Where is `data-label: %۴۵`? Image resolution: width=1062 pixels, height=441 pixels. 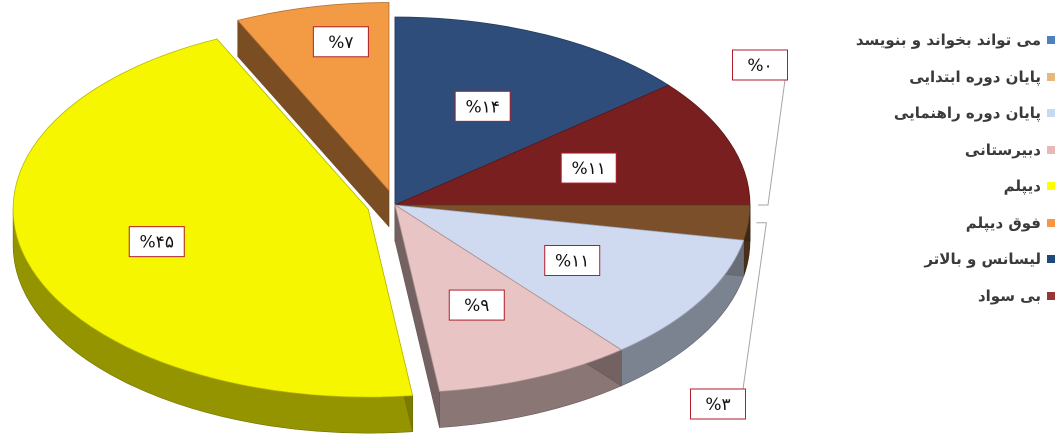
data-label: %۴۵ is located at coordinates (156, 242).